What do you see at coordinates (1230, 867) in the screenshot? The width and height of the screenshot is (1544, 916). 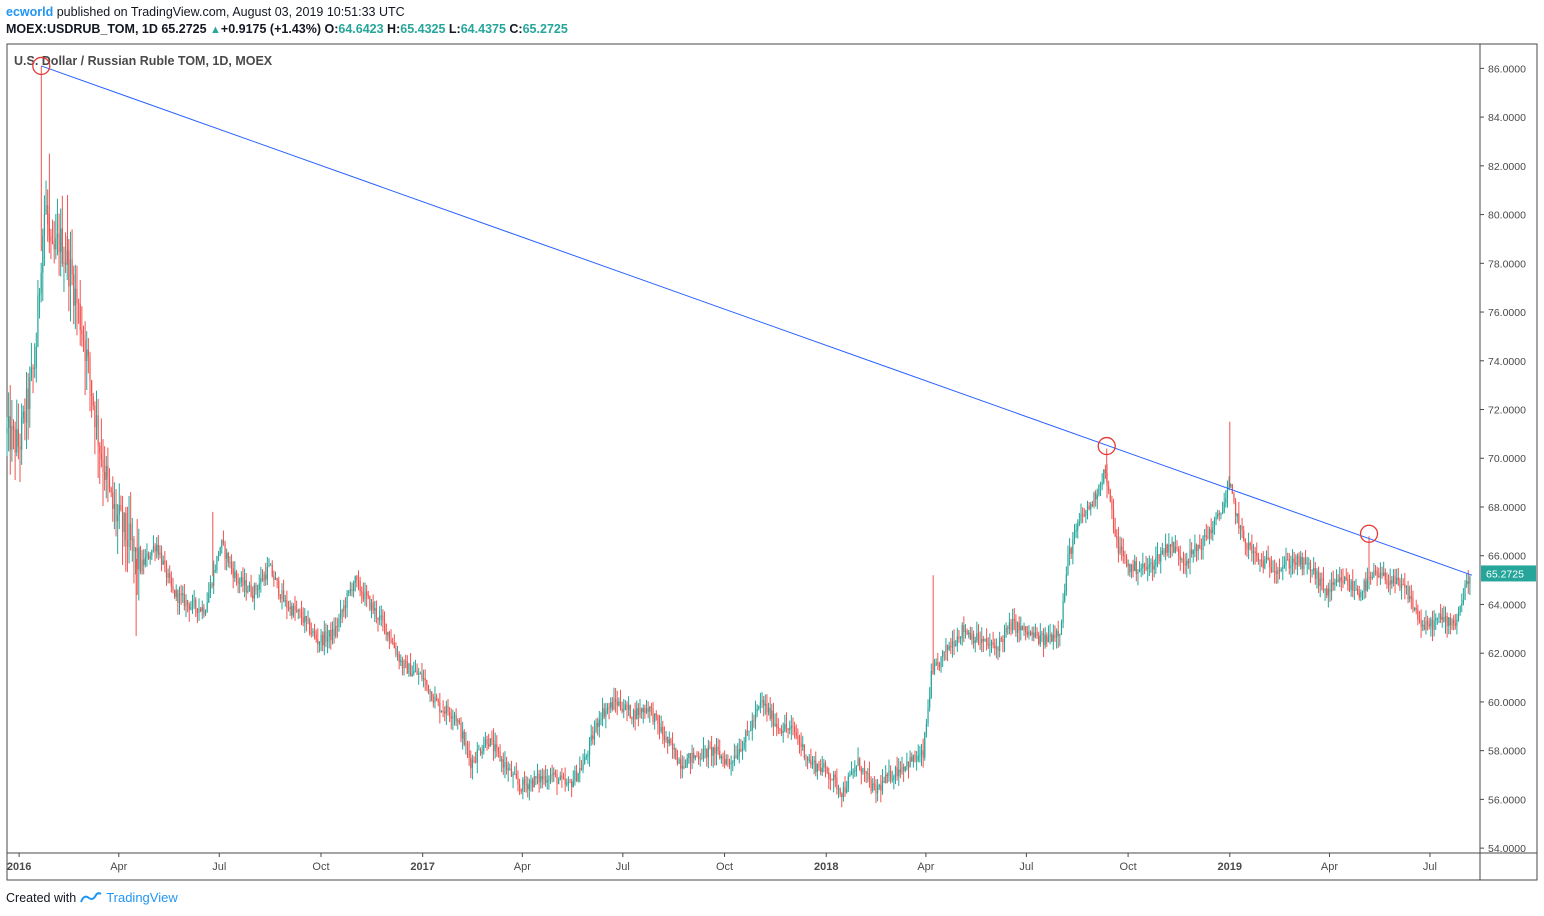 I see `x-tick-label: 2019` at bounding box center [1230, 867].